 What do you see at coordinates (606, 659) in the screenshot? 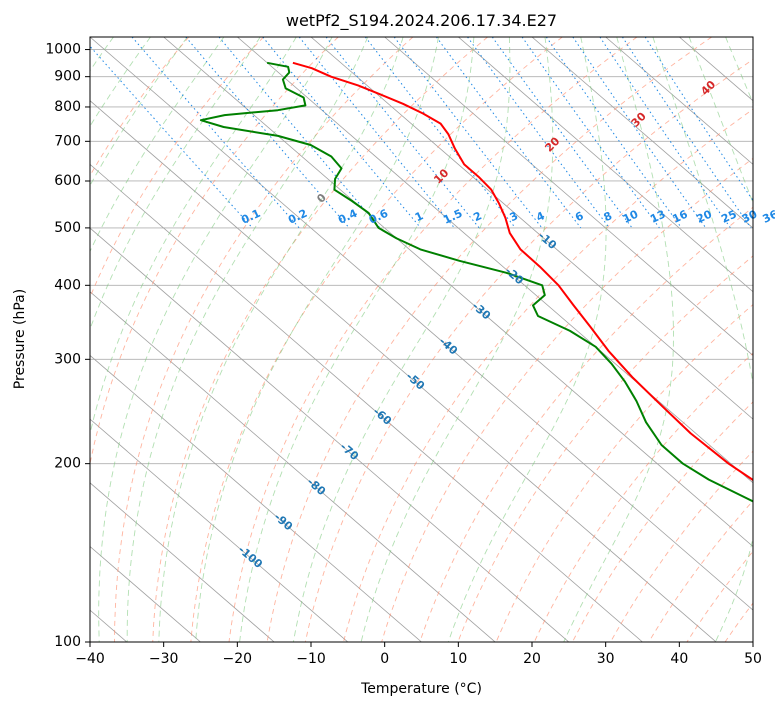
I see `x-tick-label: 30` at bounding box center [606, 659].